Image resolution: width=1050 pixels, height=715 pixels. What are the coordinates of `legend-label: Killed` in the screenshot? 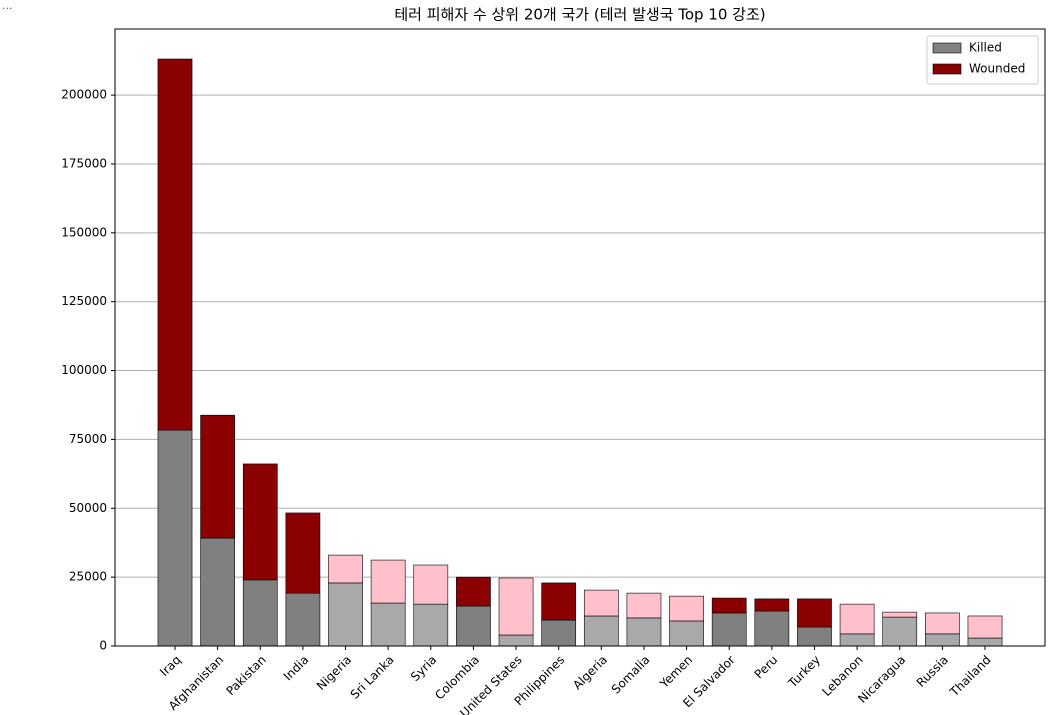 It's located at (985, 48).